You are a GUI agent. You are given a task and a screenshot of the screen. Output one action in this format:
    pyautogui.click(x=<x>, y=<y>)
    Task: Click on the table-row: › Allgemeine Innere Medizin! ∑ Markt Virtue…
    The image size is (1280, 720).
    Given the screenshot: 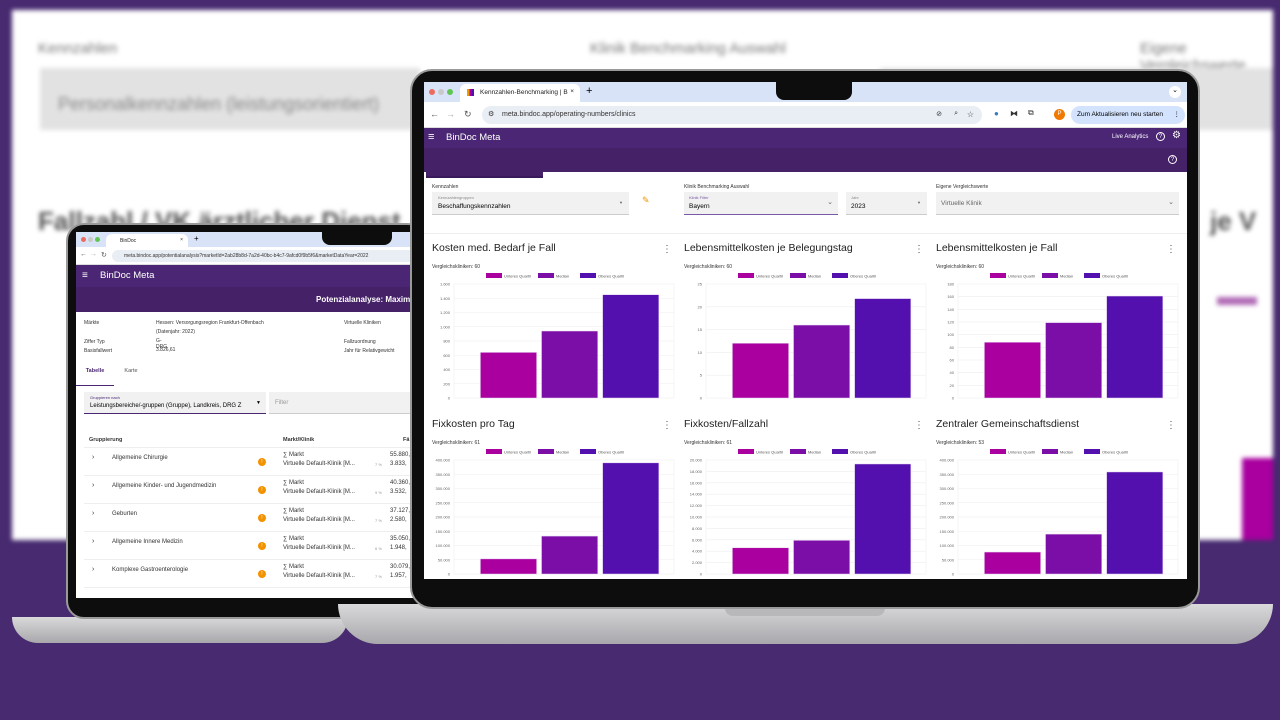 What is the action you would take?
    pyautogui.click(x=250, y=546)
    